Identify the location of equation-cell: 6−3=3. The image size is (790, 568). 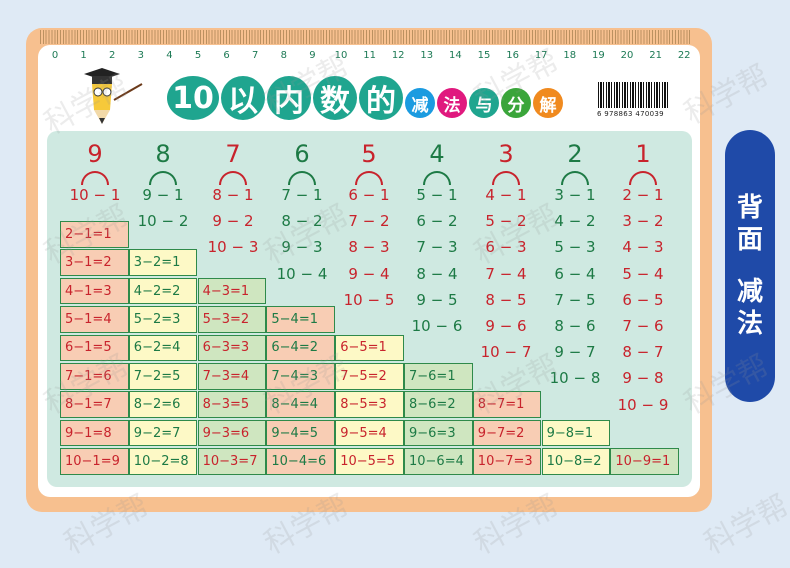
(232, 348).